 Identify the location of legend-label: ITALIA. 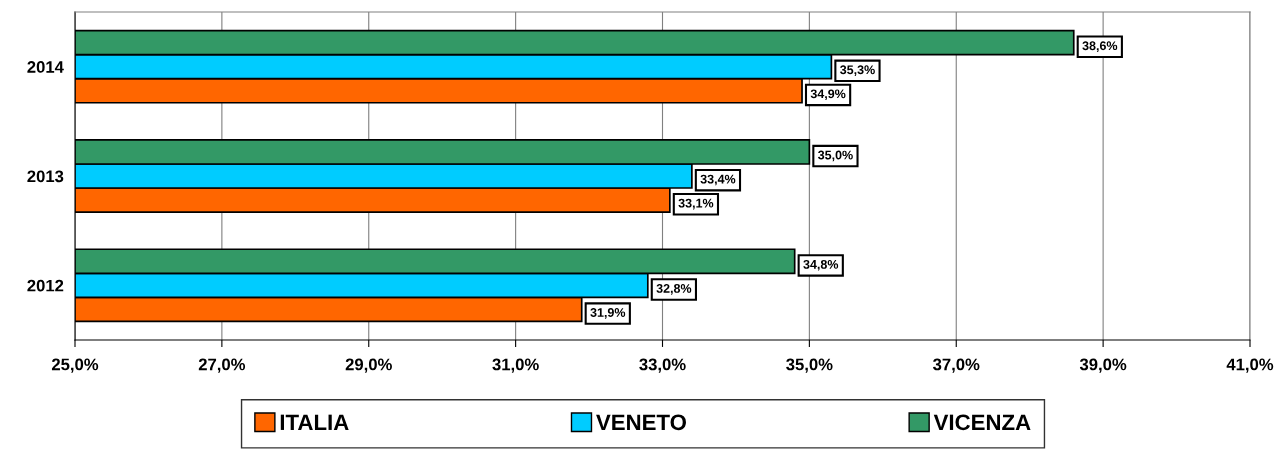
(314, 422).